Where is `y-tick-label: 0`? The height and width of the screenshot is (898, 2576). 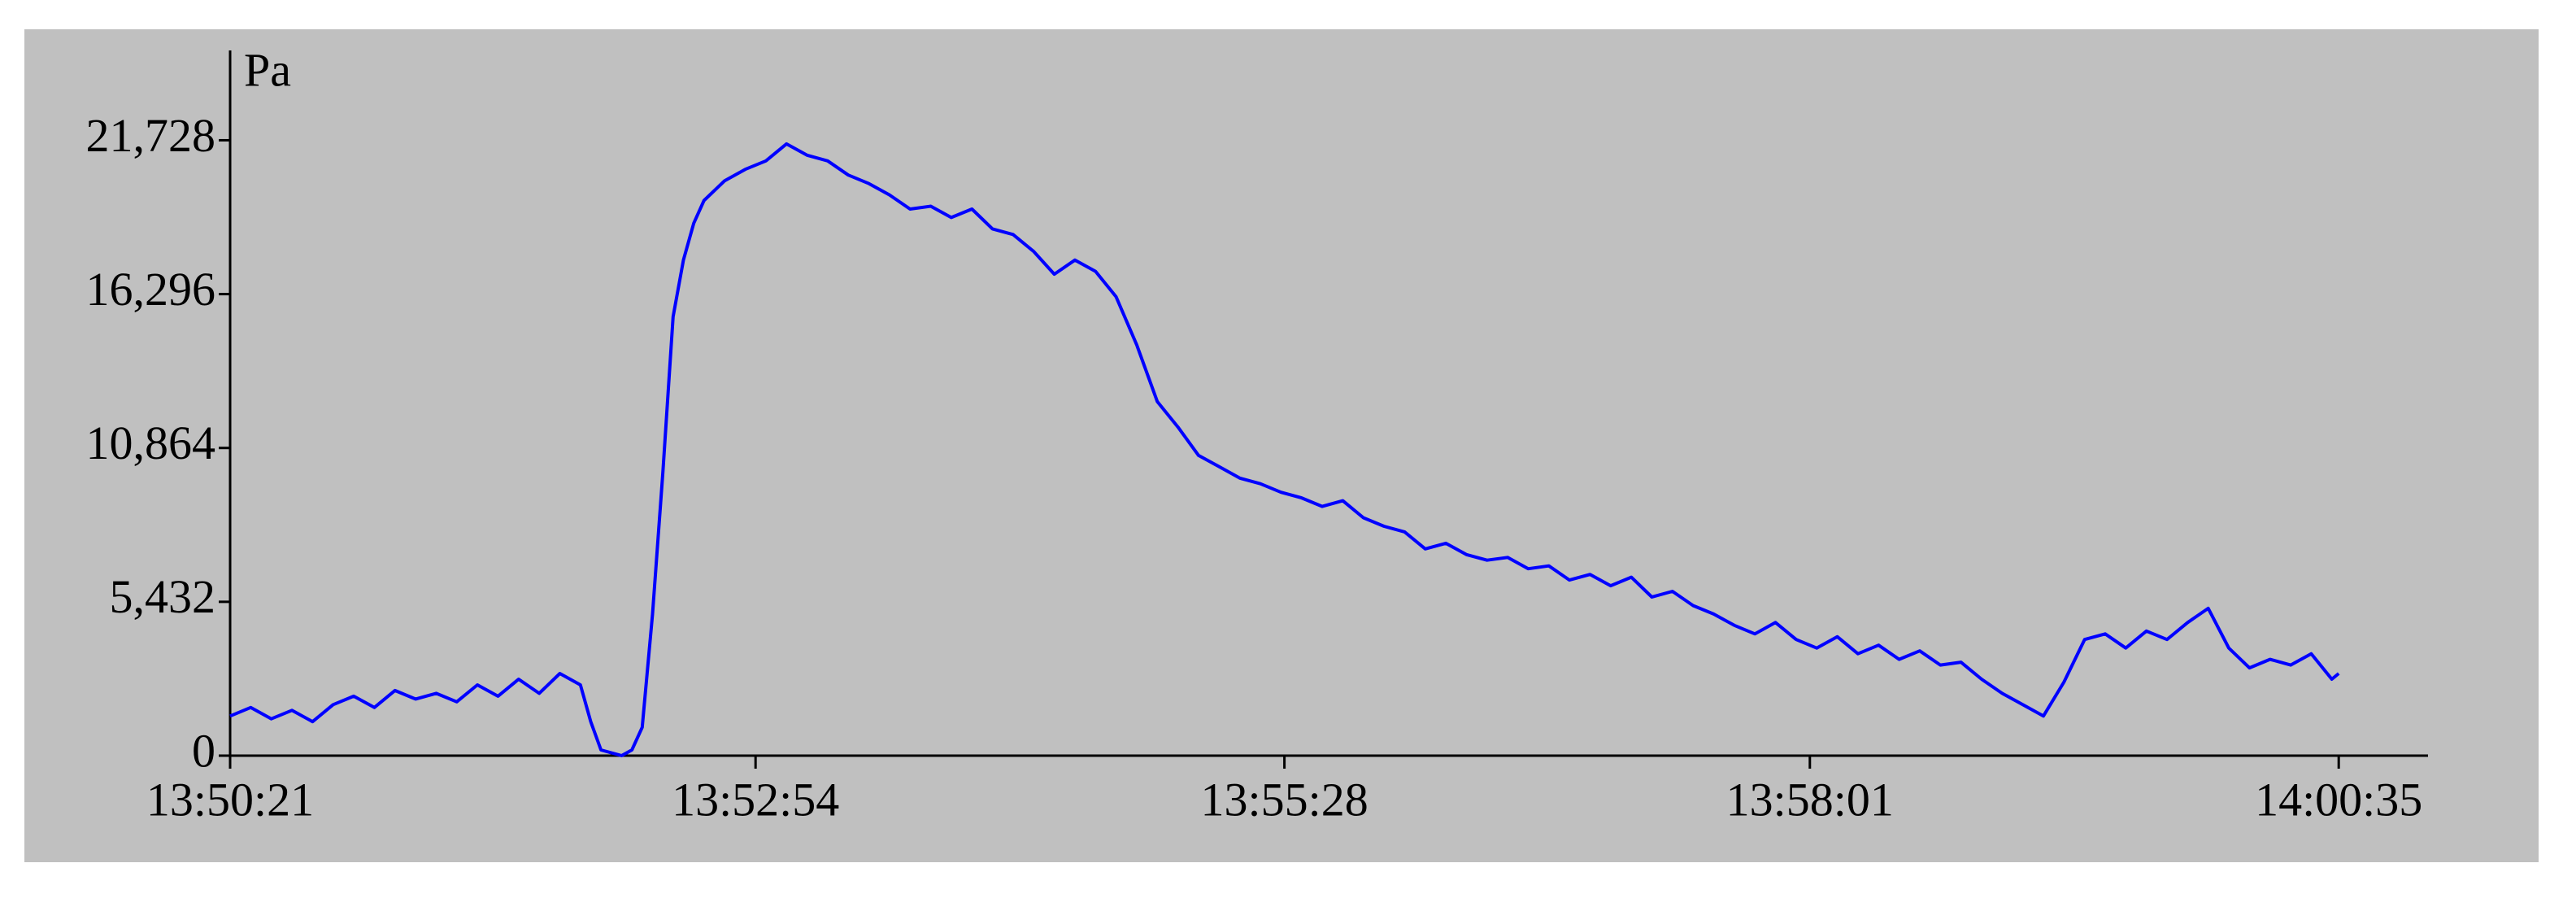 y-tick-label: 0 is located at coordinates (204, 750).